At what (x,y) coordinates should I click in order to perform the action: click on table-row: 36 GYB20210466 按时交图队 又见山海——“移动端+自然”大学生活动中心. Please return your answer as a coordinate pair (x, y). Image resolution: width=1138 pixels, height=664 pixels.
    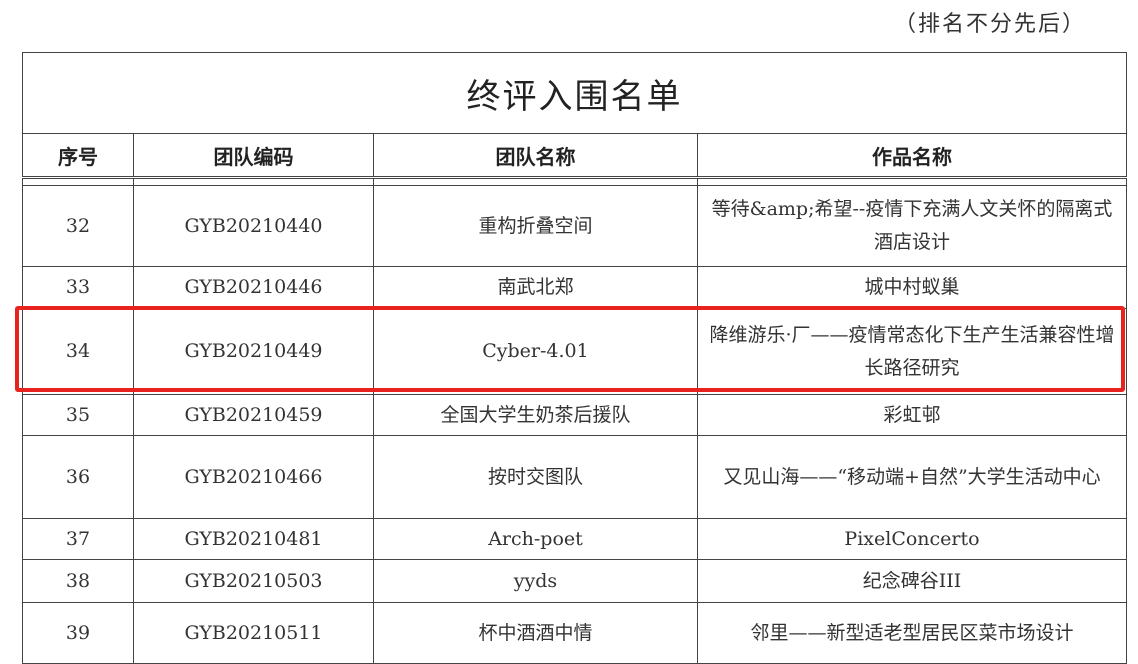
    Looking at the image, I should click on (574, 477).